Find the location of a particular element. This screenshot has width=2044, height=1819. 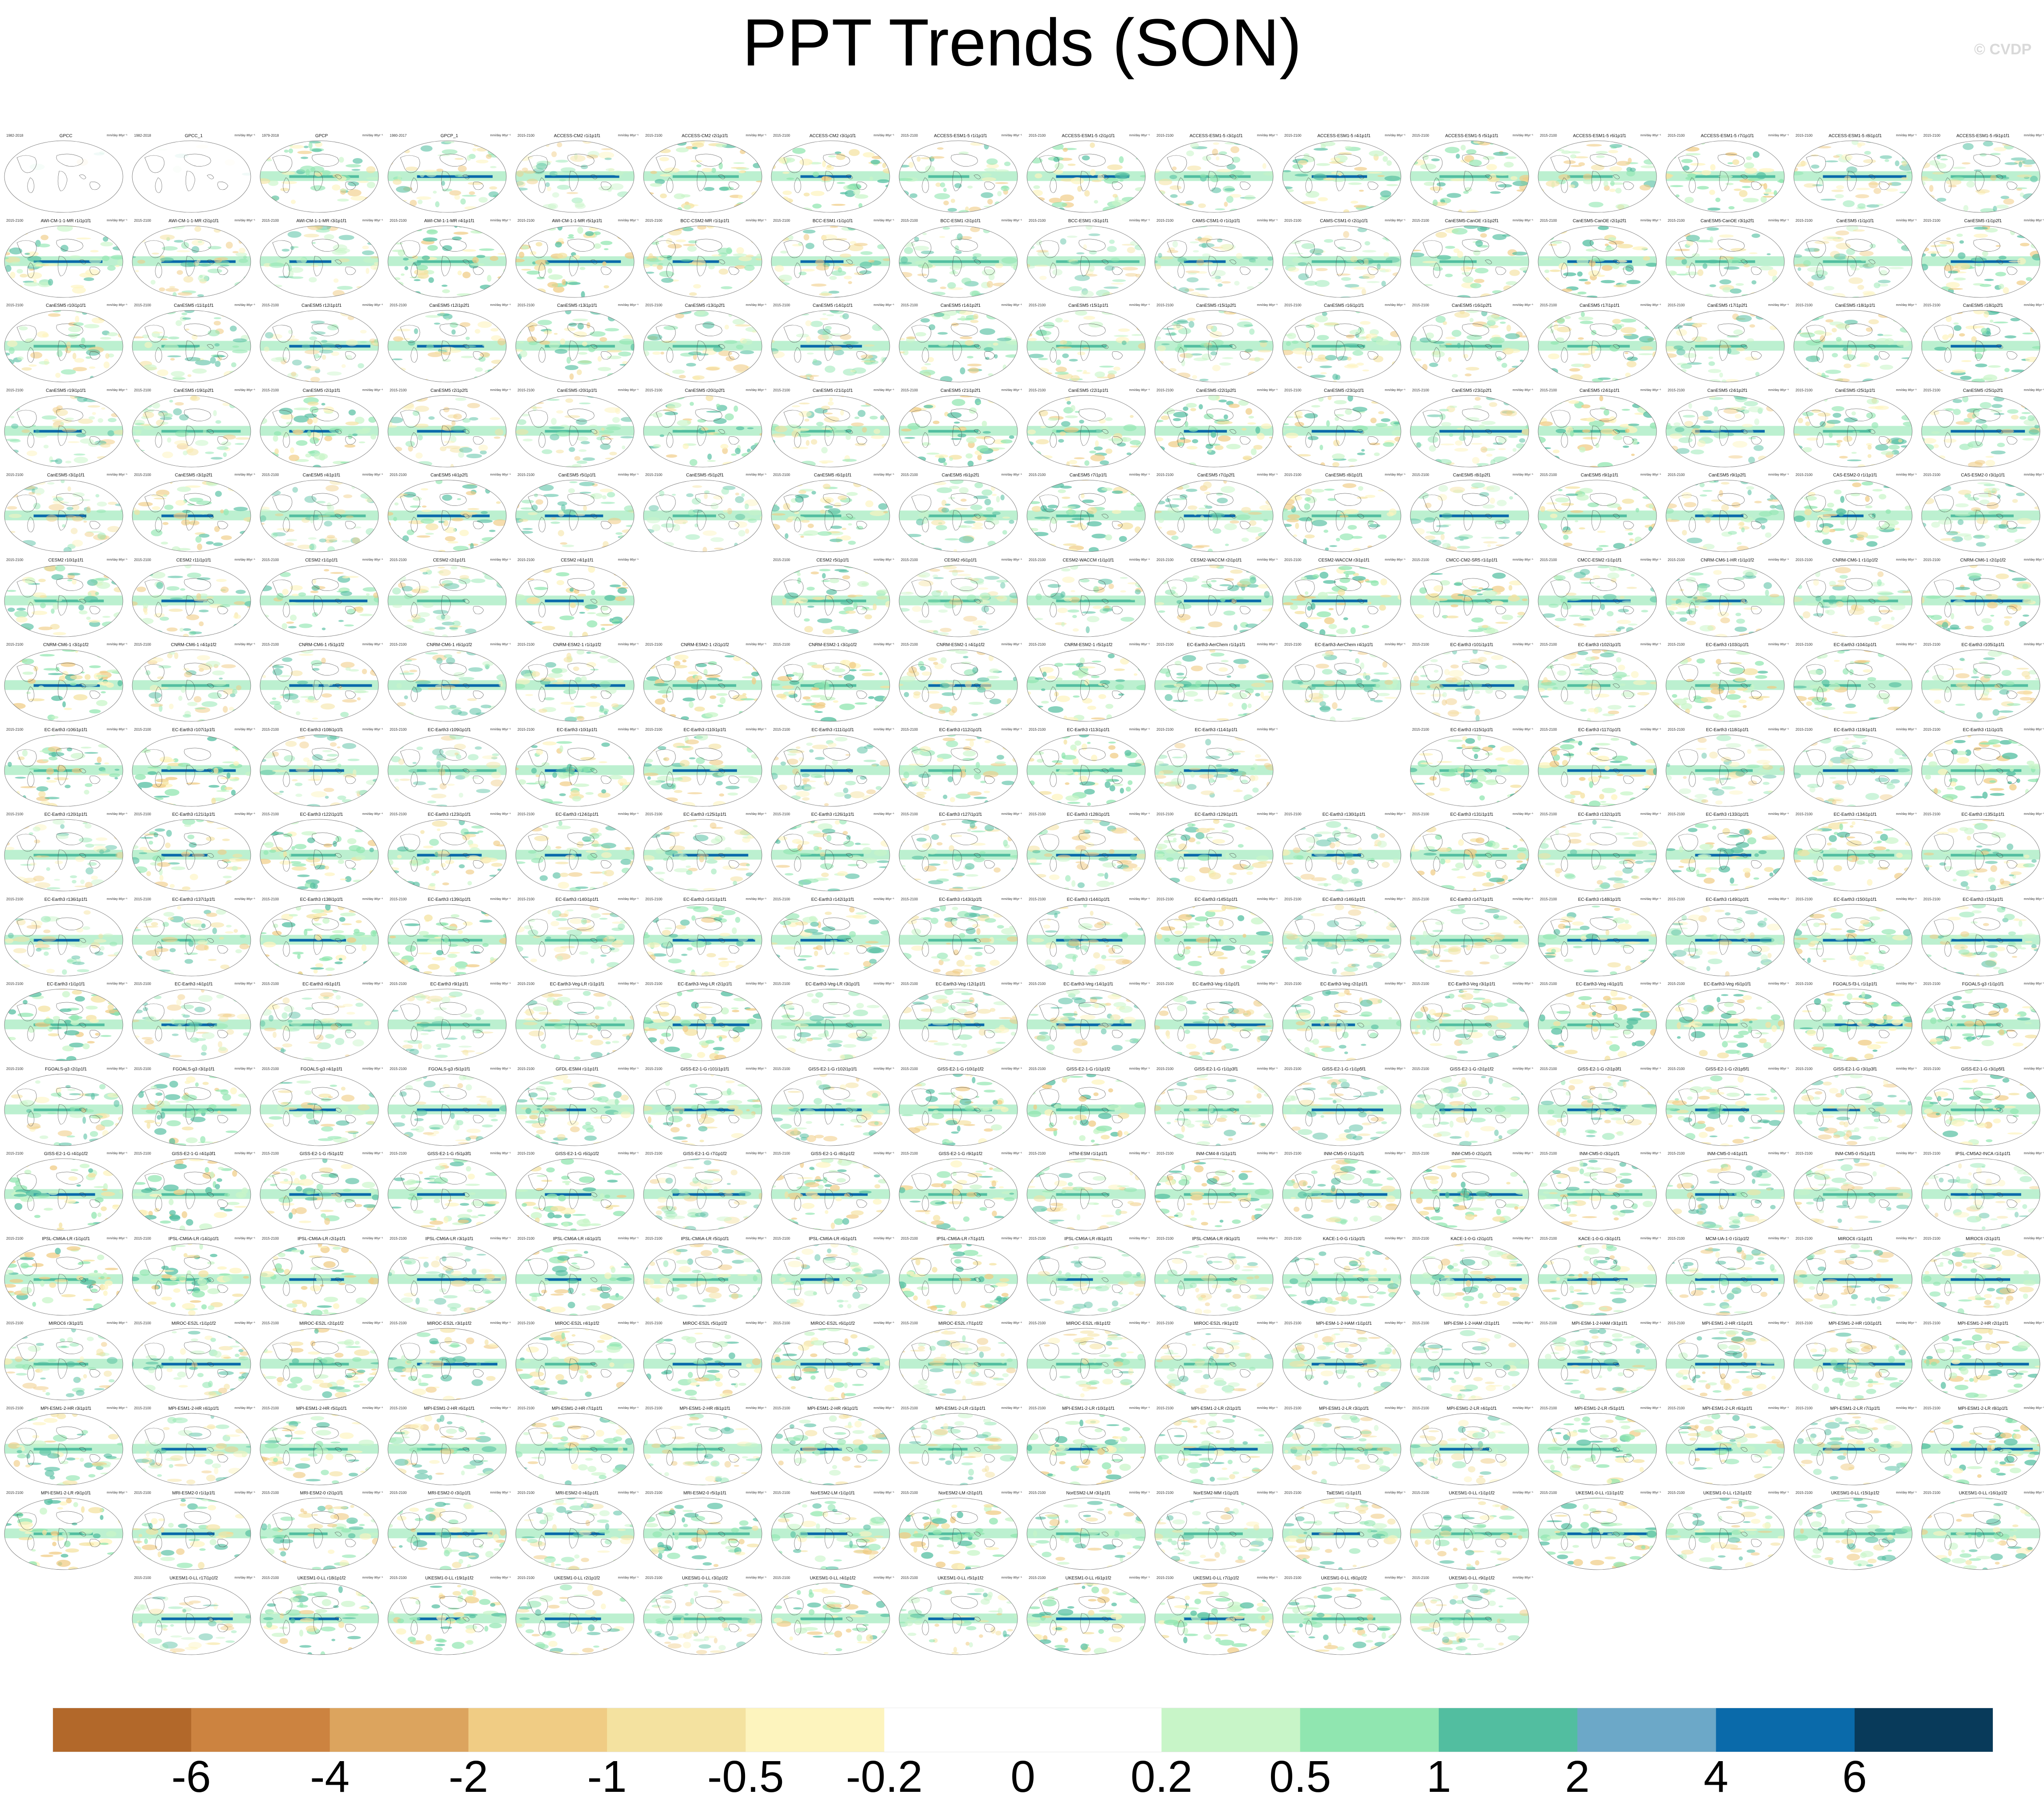

panel-title: UKESM1-0-LL r19i1p1f2 is located at coordinates (449, 1578).